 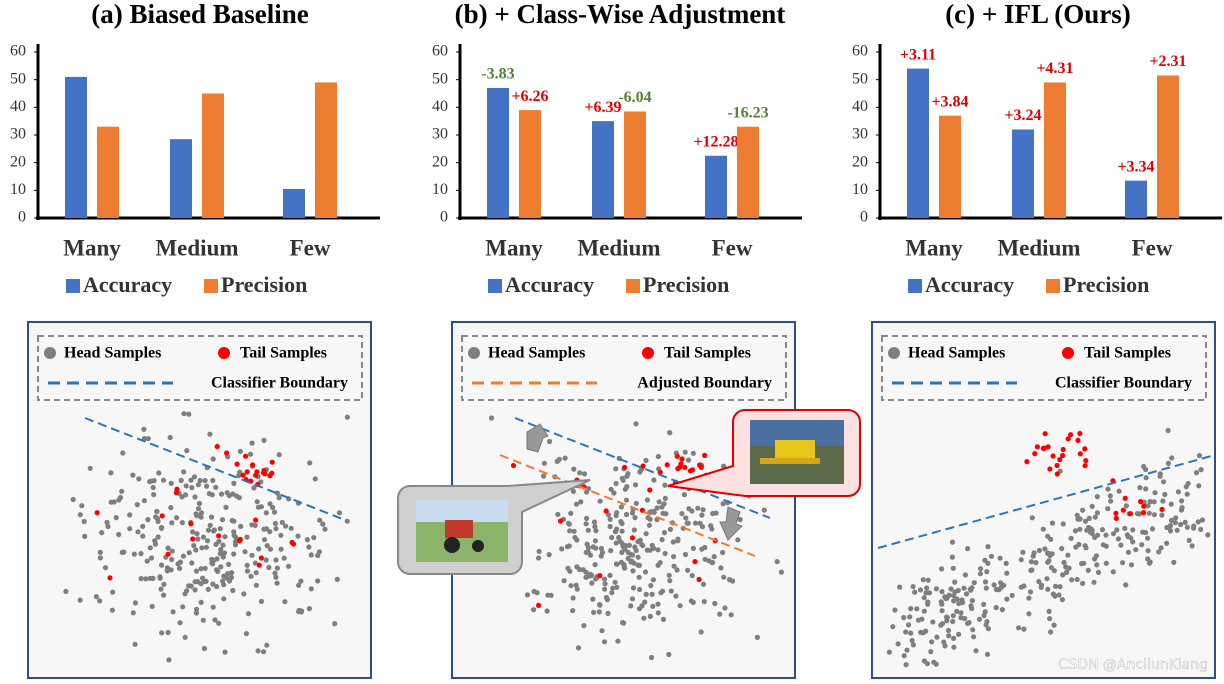 What do you see at coordinates (444, 217) in the screenshot?
I see `y-tick-label: 0` at bounding box center [444, 217].